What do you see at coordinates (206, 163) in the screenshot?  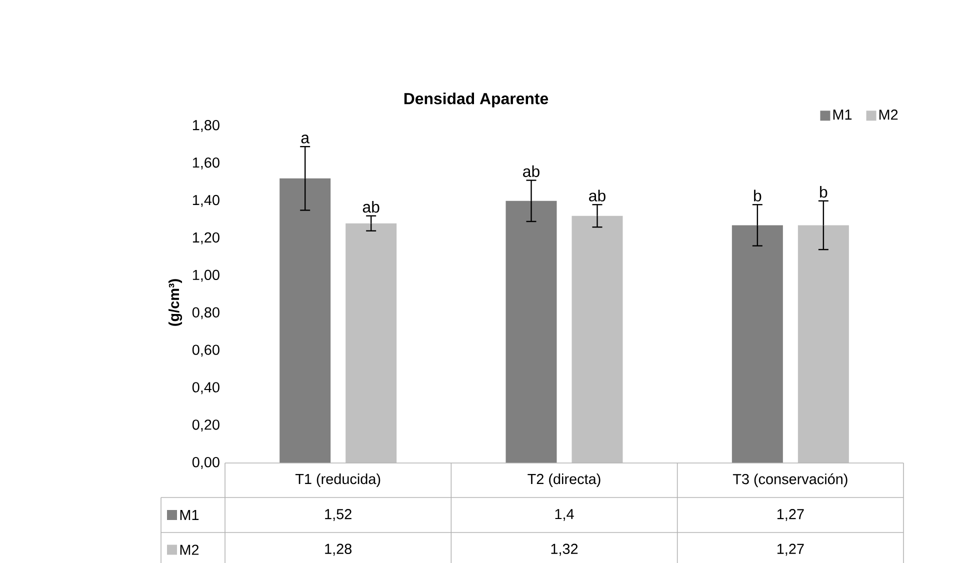 I see `y-tick-label: 1,60` at bounding box center [206, 163].